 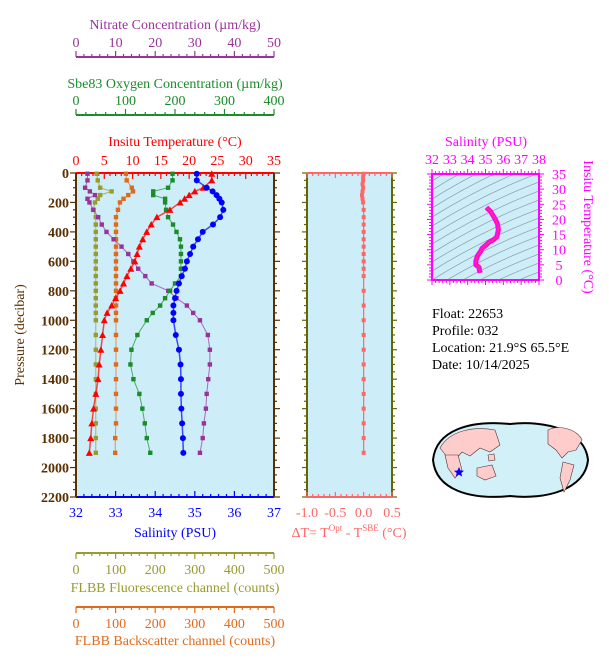 I want to click on backscatter-axis-tick-label: 0, so click(x=76, y=624).